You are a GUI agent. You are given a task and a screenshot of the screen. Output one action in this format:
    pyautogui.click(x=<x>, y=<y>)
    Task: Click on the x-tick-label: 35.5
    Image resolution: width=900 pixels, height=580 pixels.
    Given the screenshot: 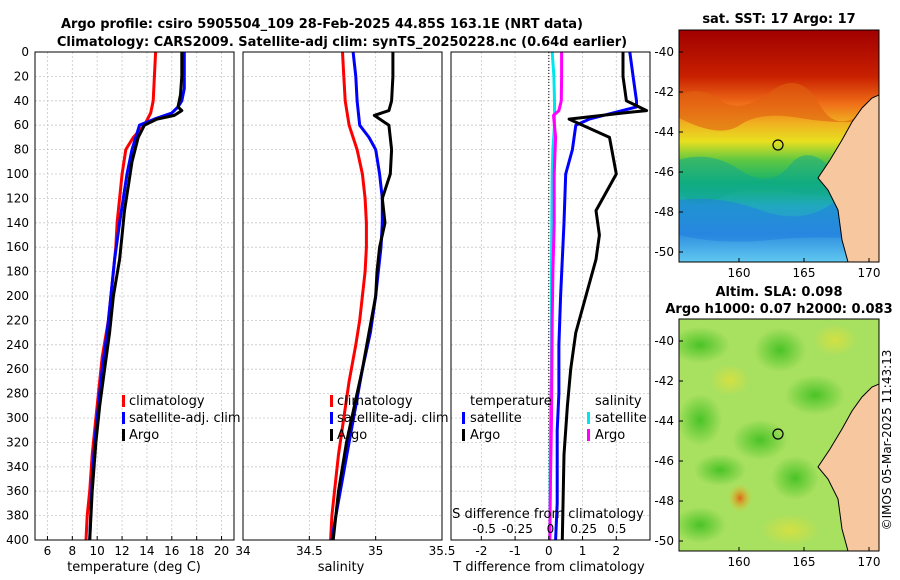 What is the action you would take?
    pyautogui.click(x=442, y=551)
    